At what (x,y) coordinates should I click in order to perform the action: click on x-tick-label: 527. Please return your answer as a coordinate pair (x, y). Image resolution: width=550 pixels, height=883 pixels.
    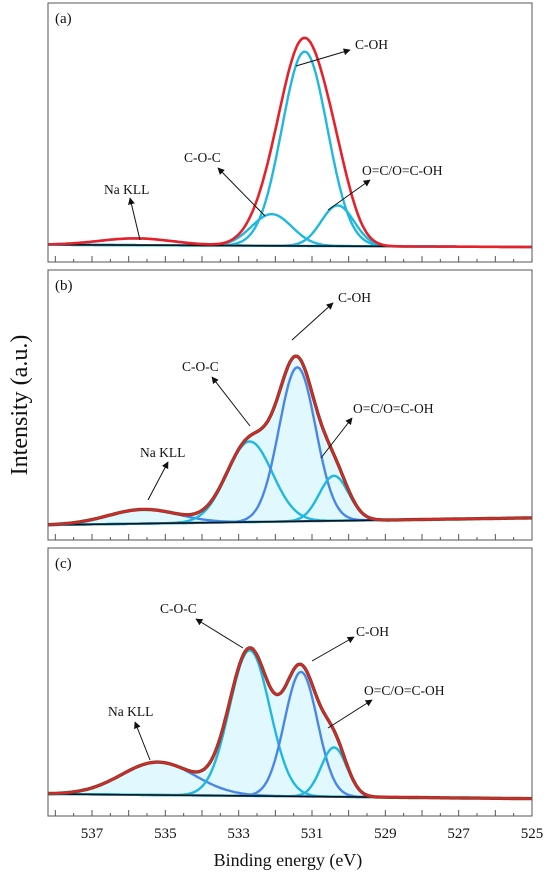
    Looking at the image, I should click on (458, 834).